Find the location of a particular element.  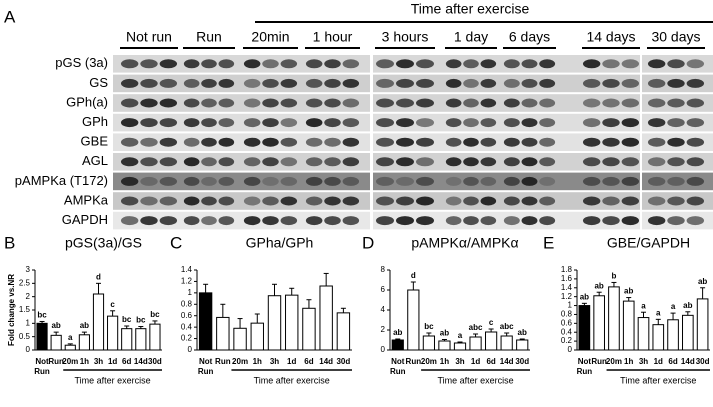

x-tick-label: 20m is located at coordinates (240, 361).